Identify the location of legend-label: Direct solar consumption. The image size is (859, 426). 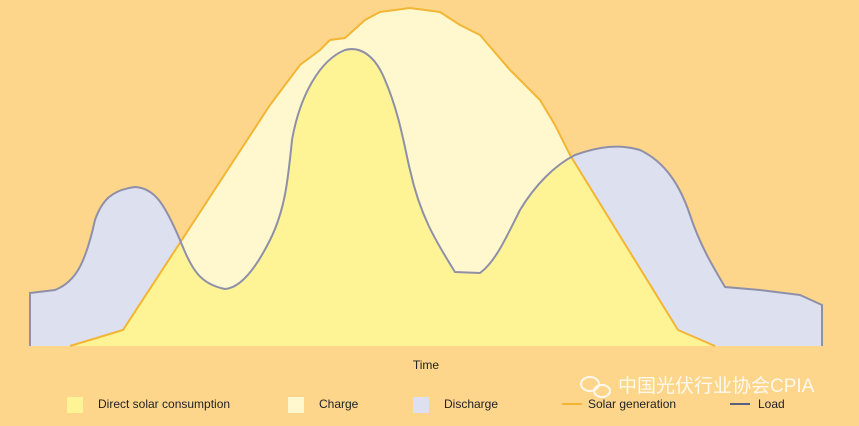
(164, 404).